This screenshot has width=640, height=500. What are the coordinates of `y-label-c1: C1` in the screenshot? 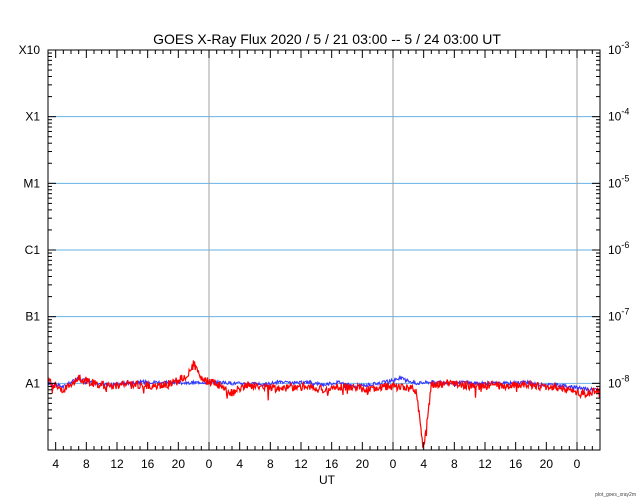 It's located at (33, 250).